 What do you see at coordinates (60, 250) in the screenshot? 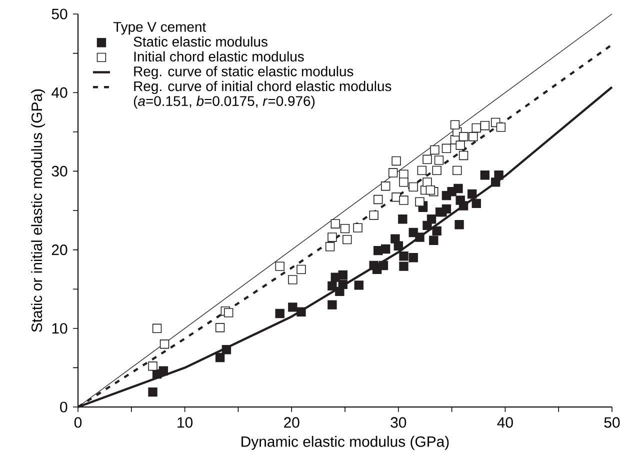
I see `y-tick-label: 20` at bounding box center [60, 250].